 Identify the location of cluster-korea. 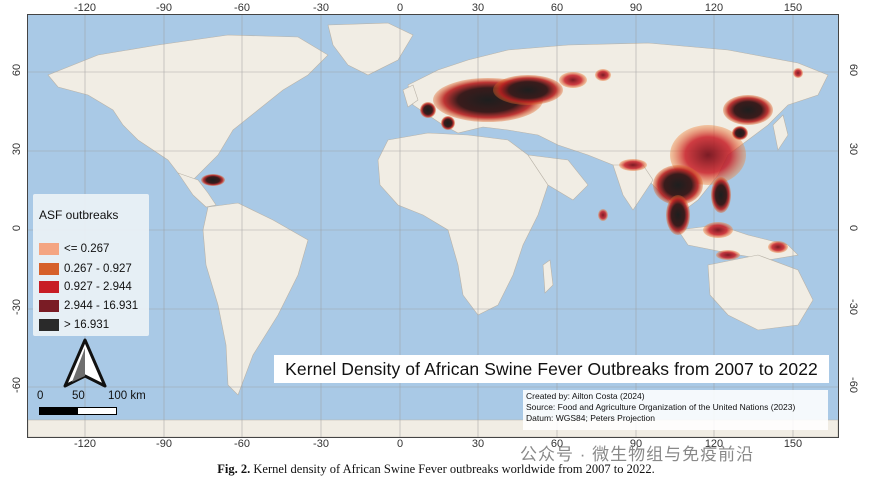
(748, 110).